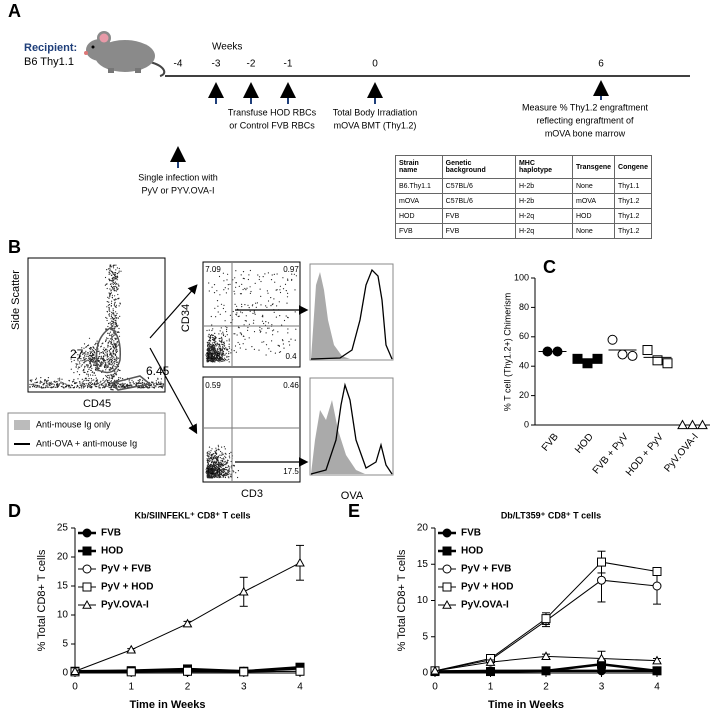  I want to click on y-tick-label: 0, so click(526, 424).